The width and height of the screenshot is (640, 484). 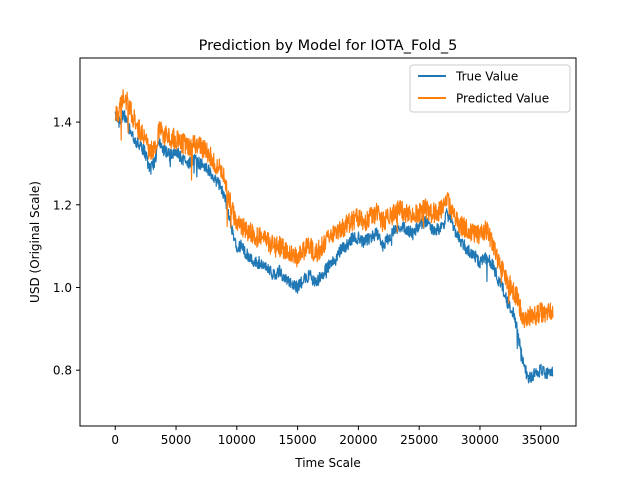 What do you see at coordinates (335, 436) in the screenshot?
I see `x-axis: 0 5000 10000 15000 20000 25000 30000 35000` at bounding box center [335, 436].